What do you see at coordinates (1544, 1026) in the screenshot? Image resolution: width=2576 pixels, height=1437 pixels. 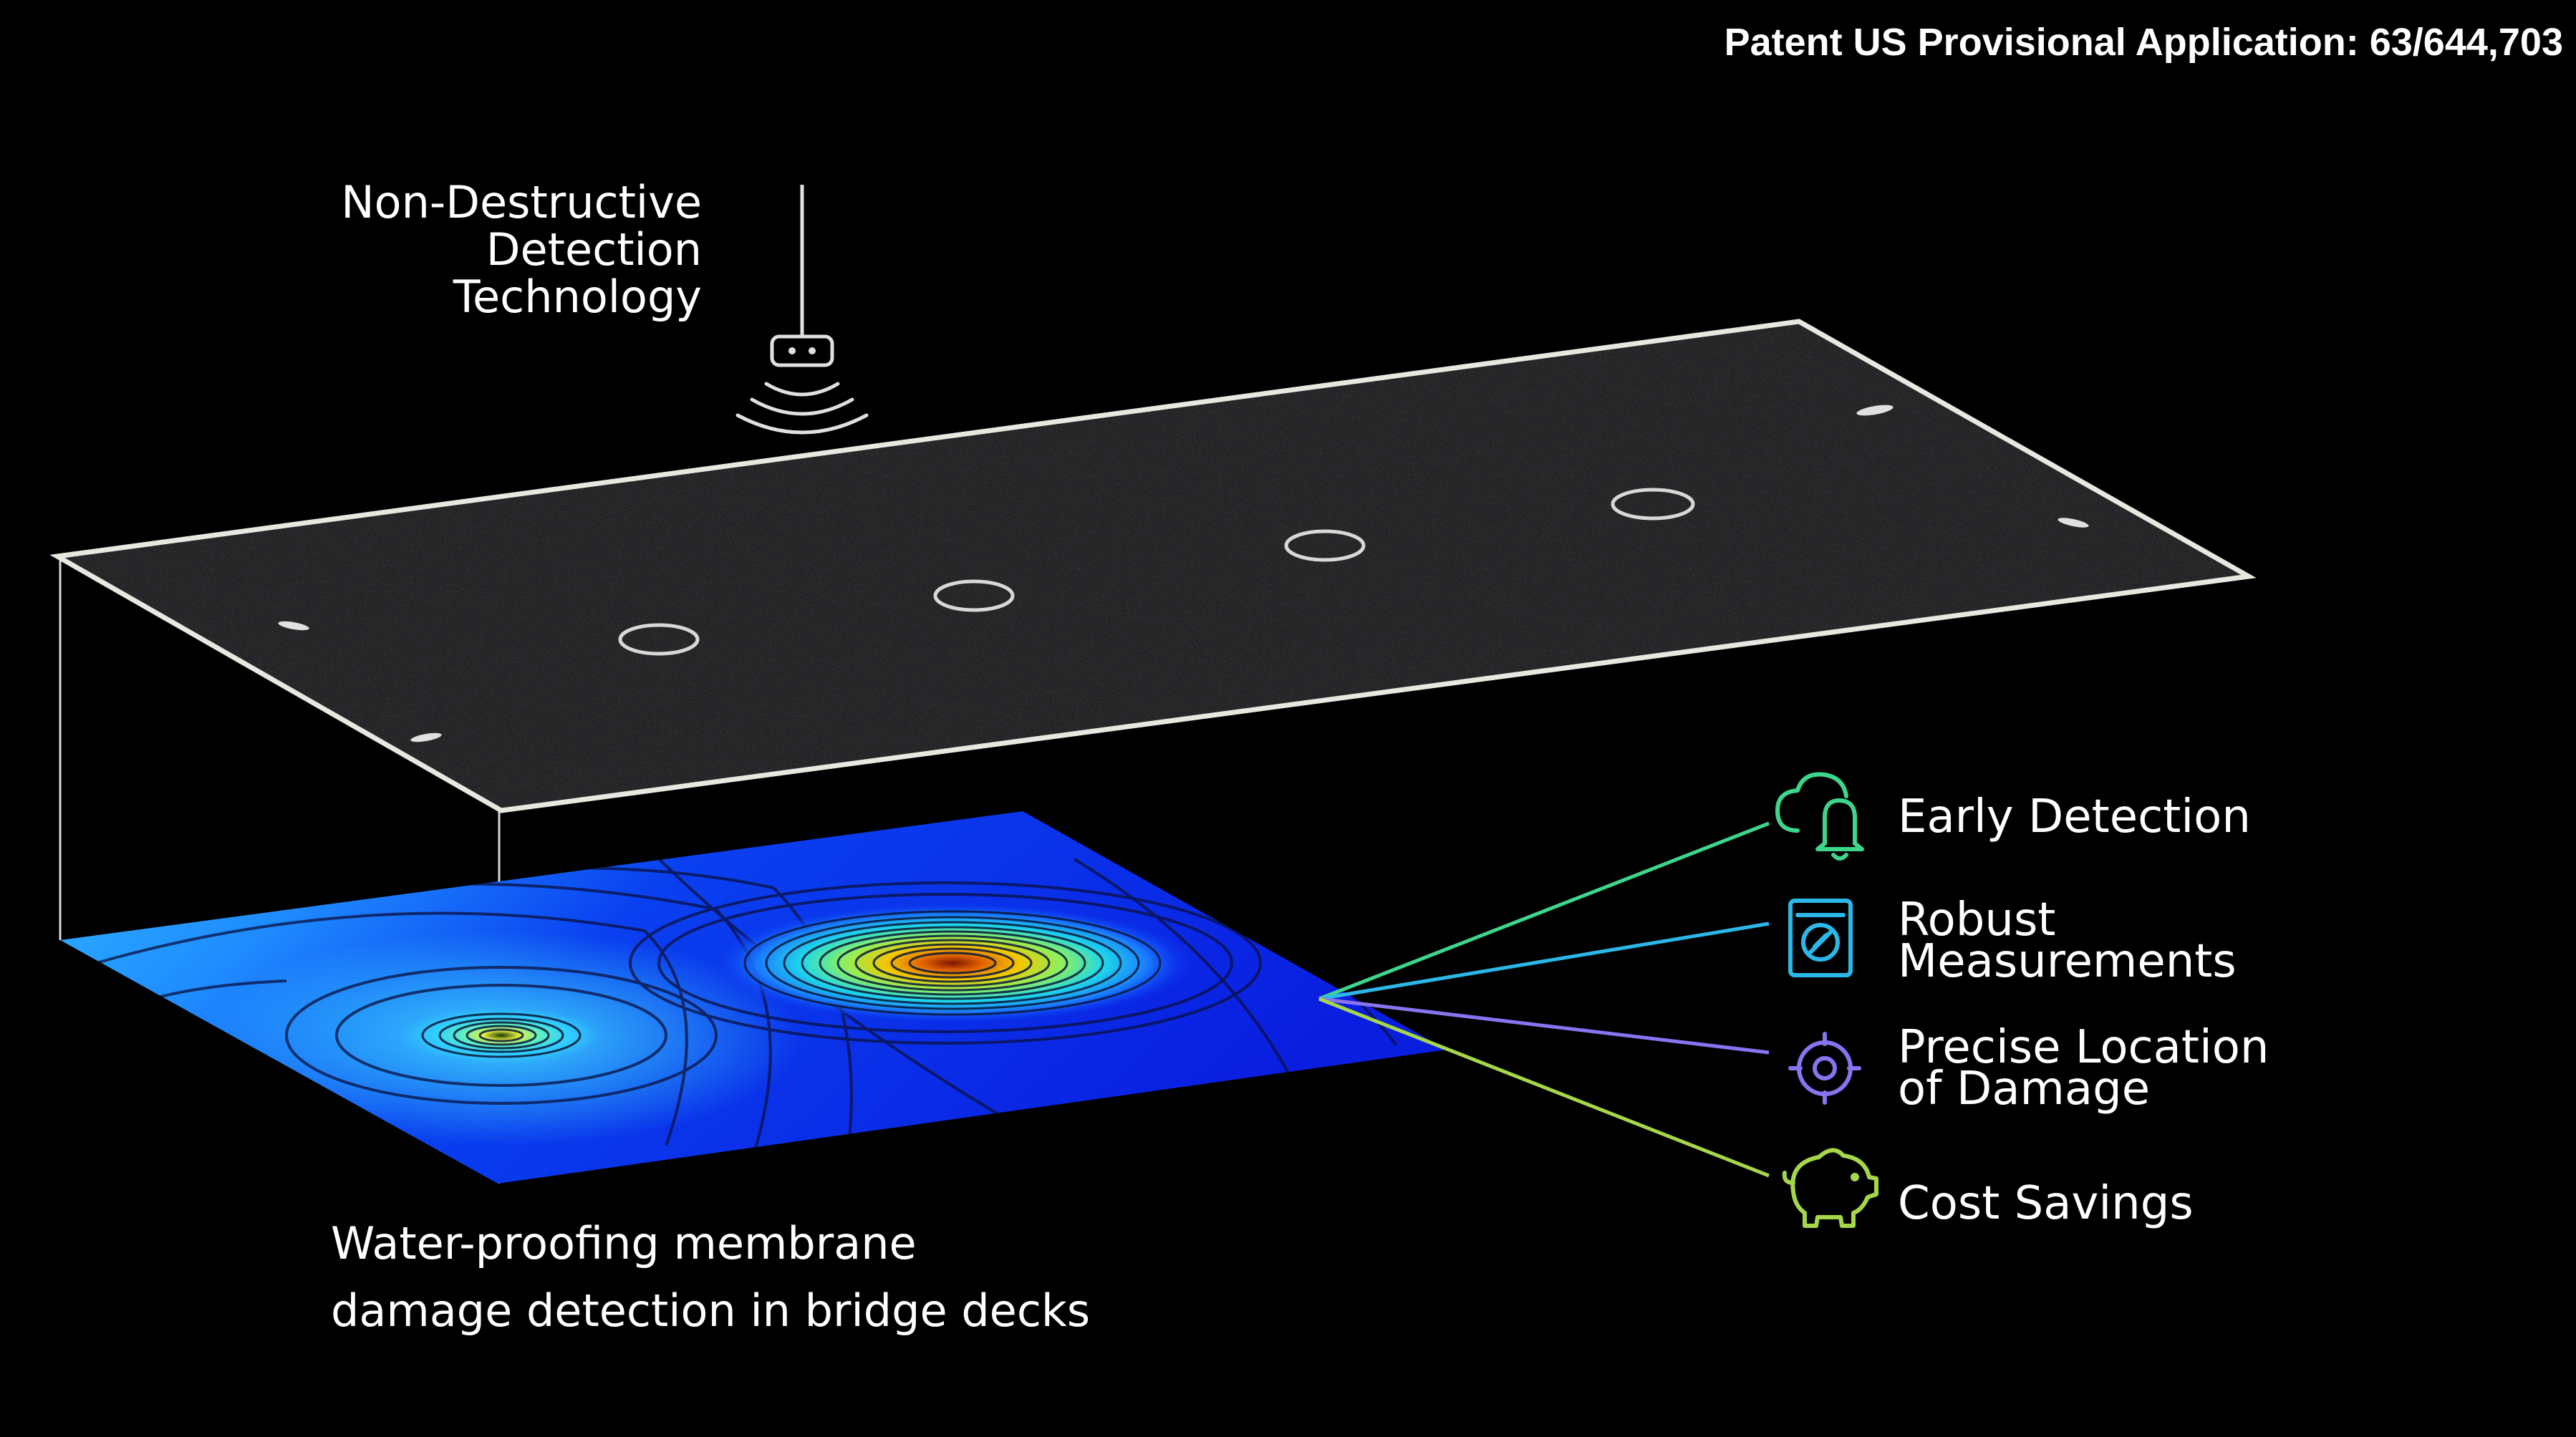 I see `connector-line-precise-location` at bounding box center [1544, 1026].